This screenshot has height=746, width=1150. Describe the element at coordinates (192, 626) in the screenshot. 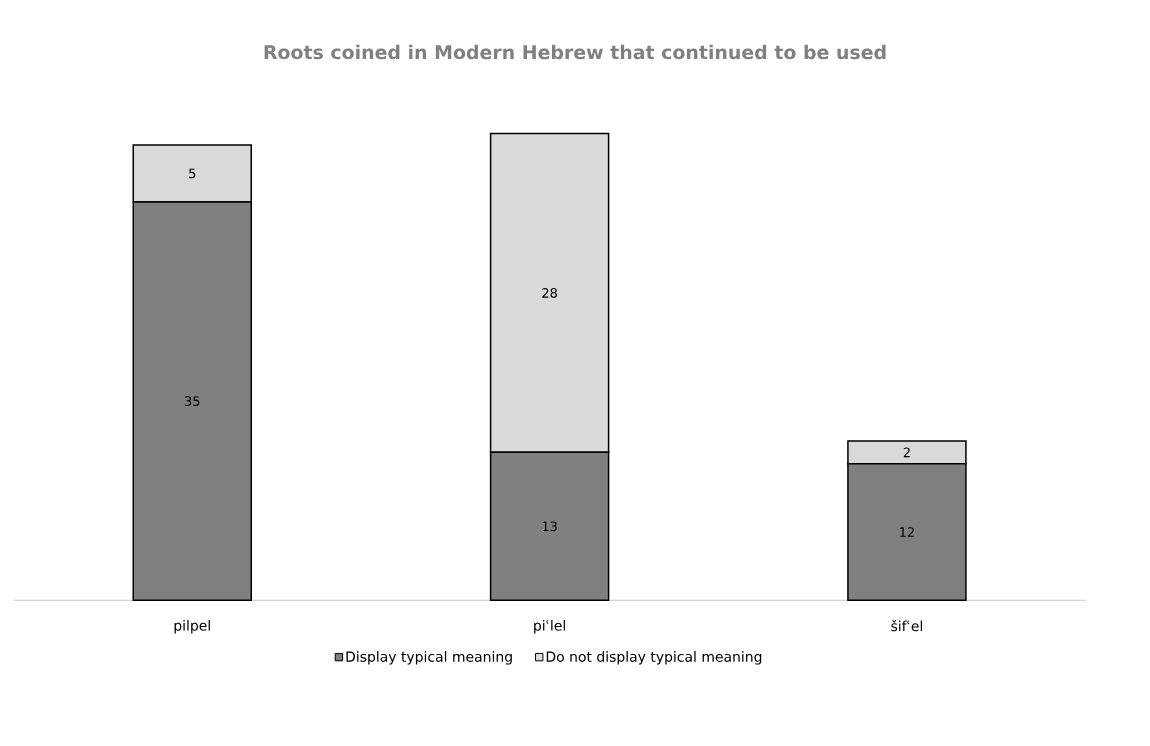

I see `x-tick-label: pilpel` at that location.